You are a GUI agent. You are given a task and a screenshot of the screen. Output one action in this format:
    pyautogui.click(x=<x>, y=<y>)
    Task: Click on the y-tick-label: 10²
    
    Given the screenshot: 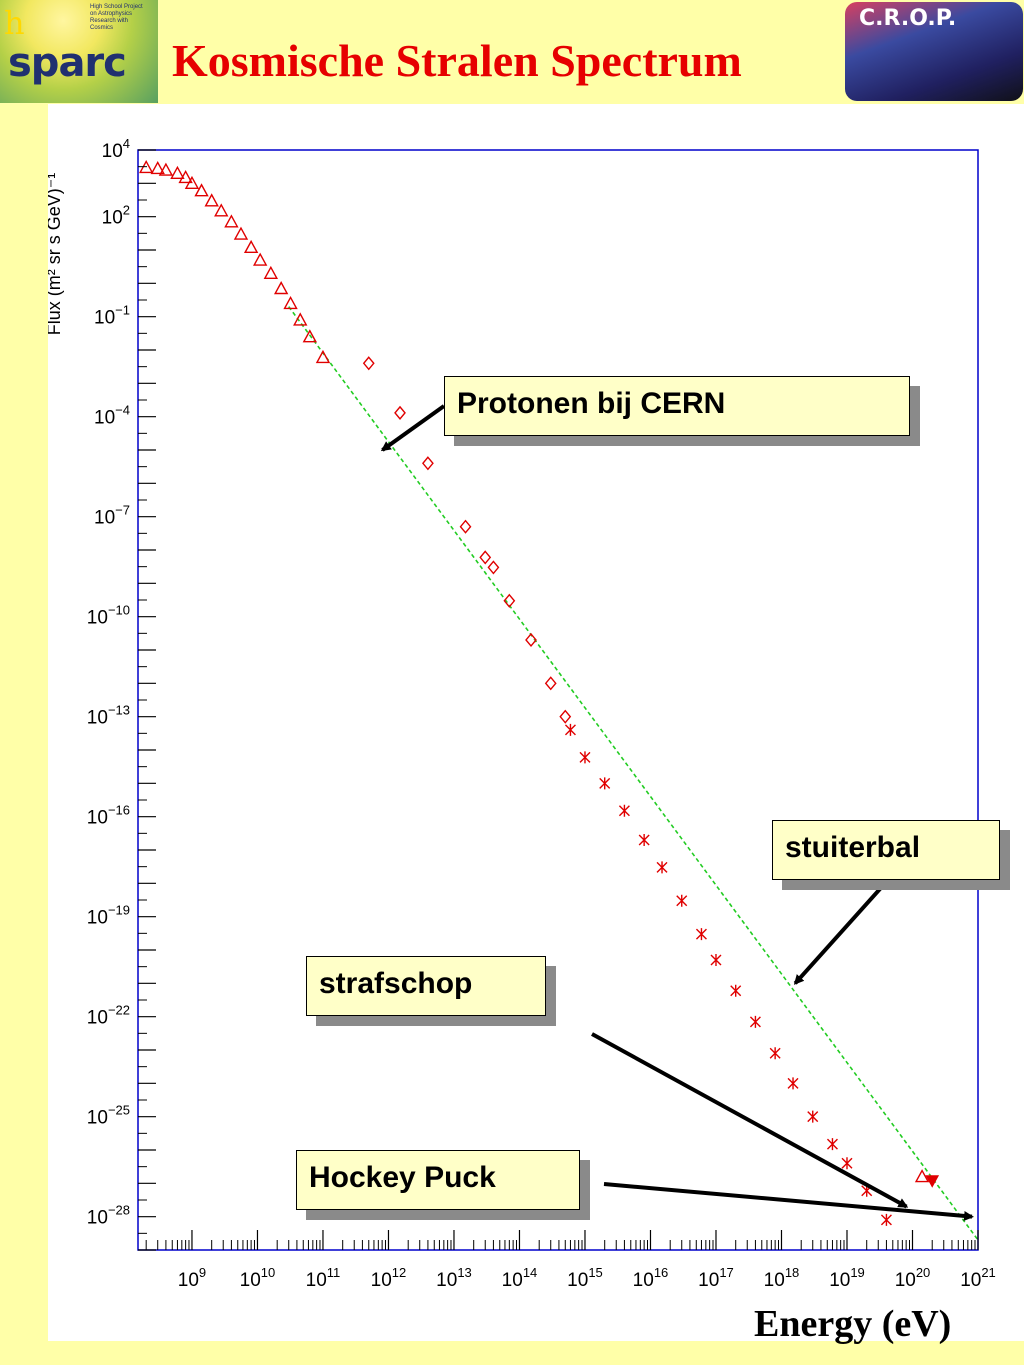 What is the action you would take?
    pyautogui.click(x=116, y=216)
    